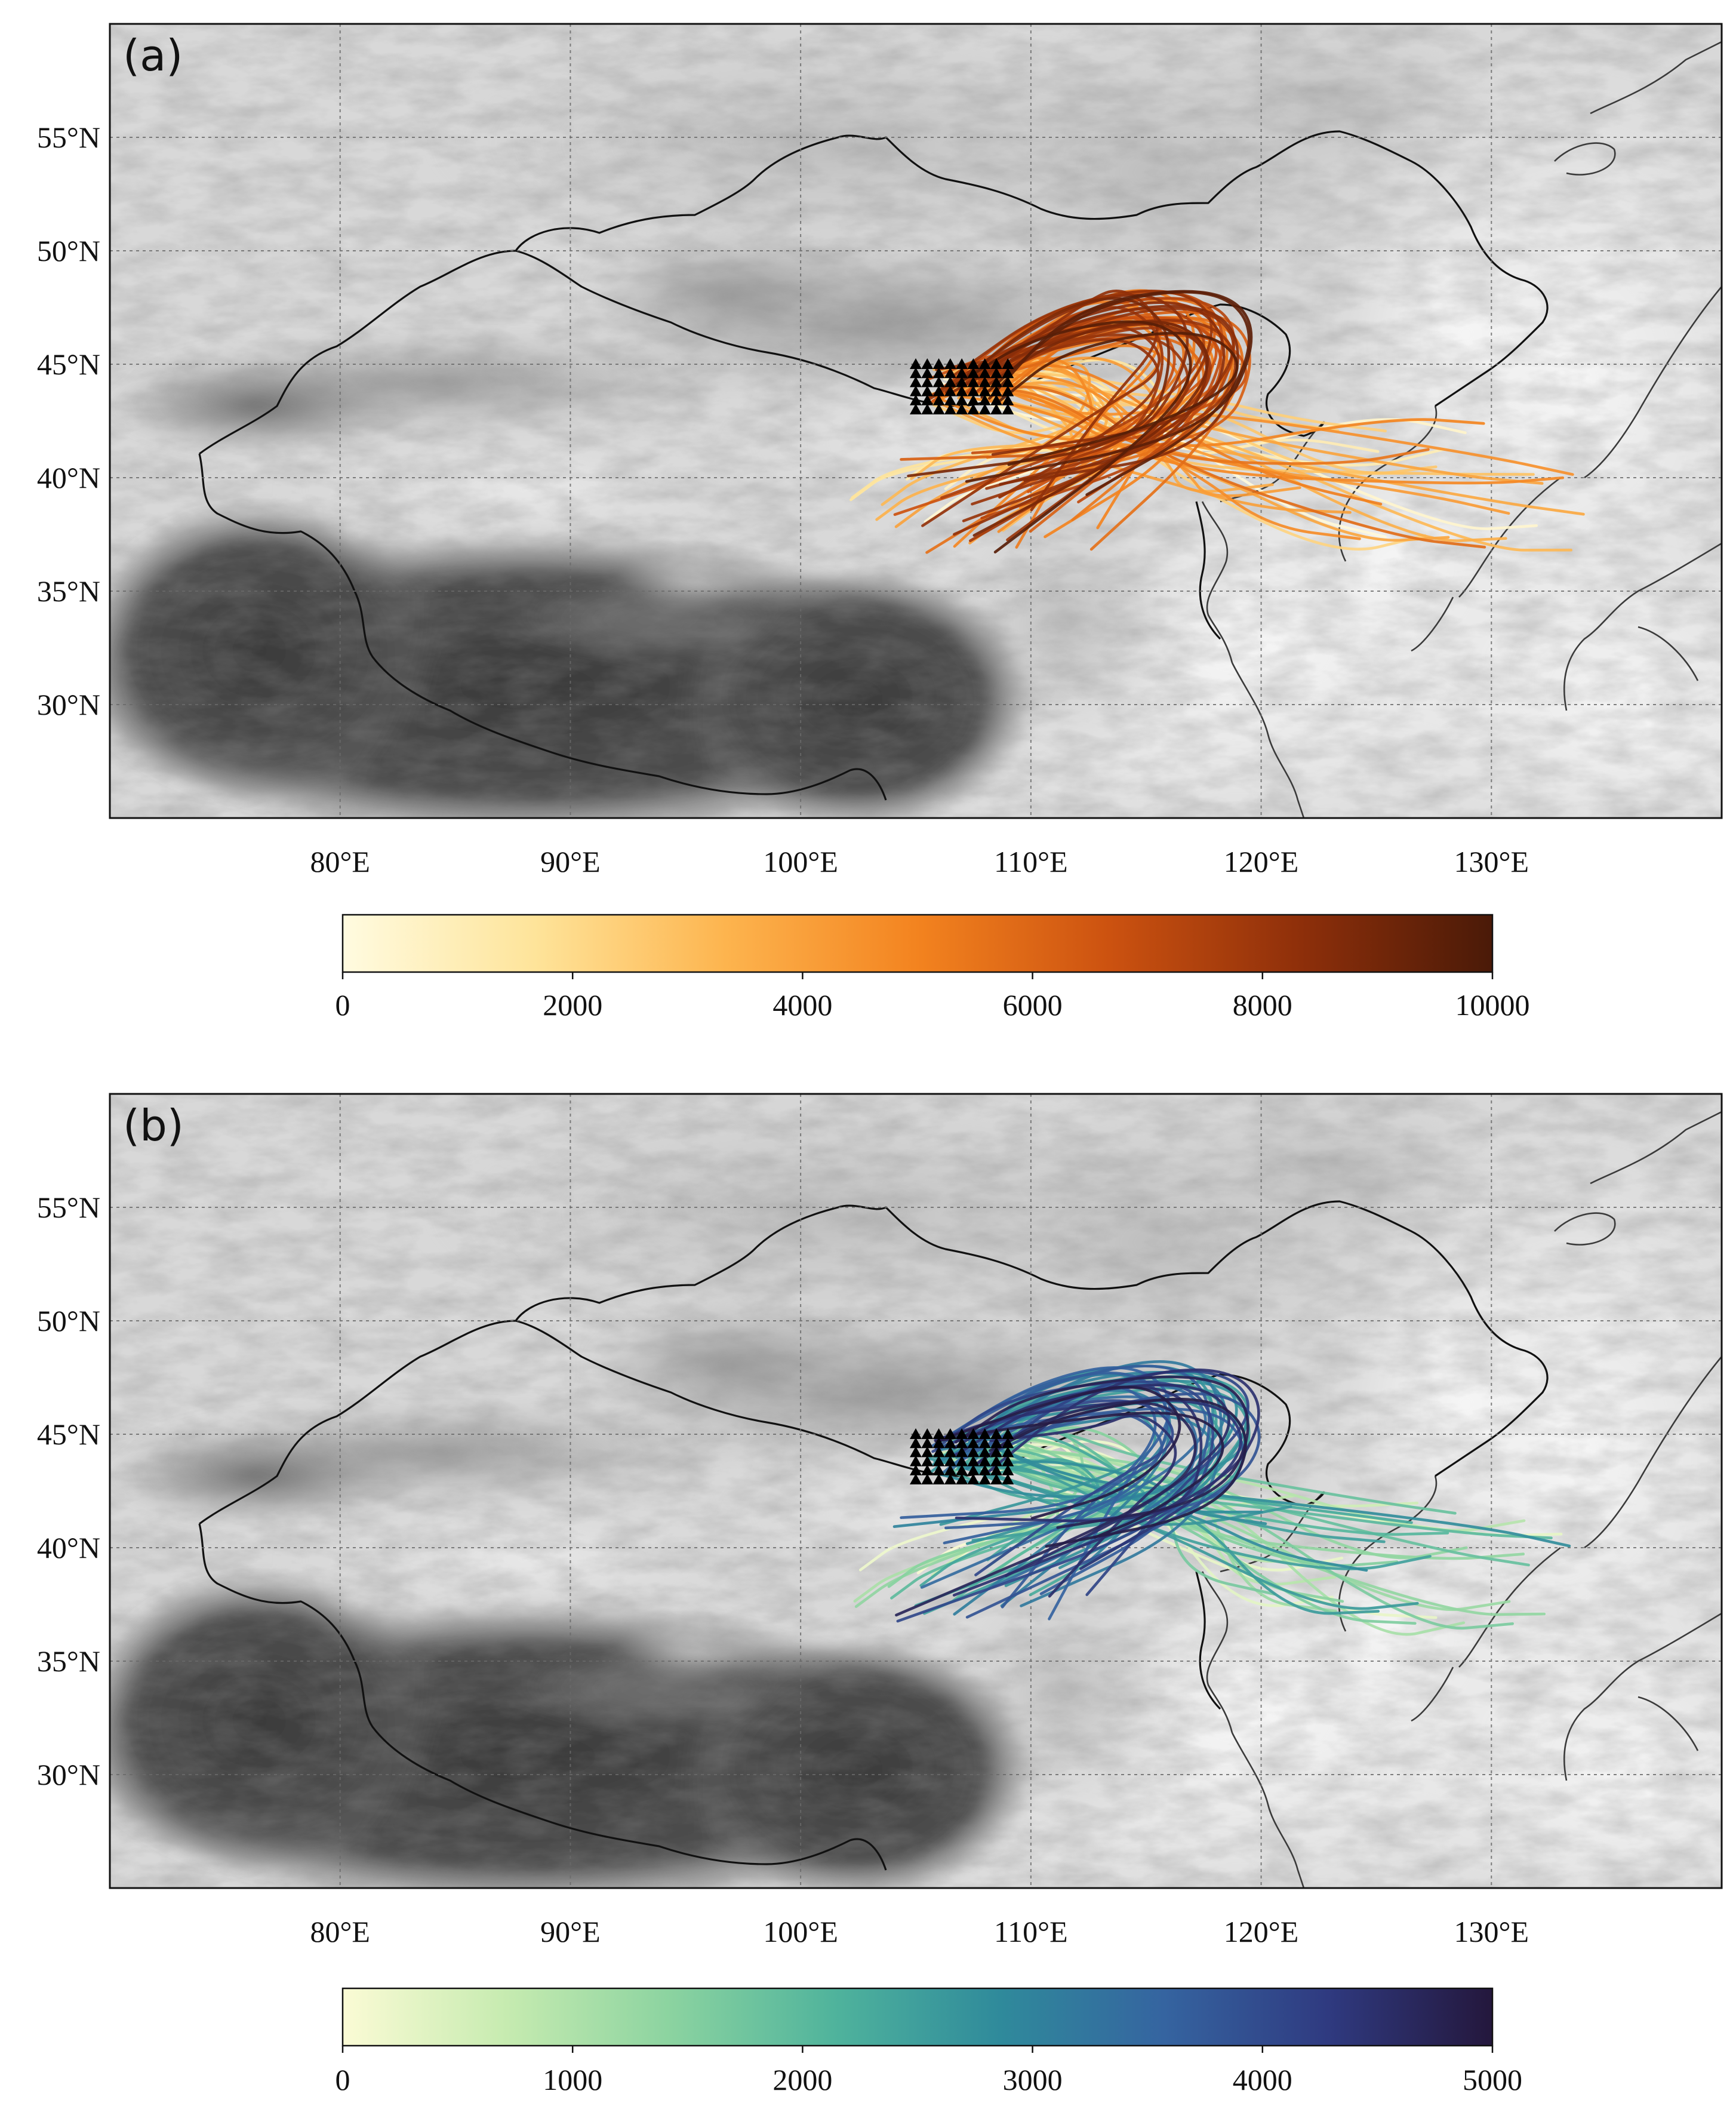 The width and height of the screenshot is (1736, 2103). What do you see at coordinates (1031, 861) in the screenshot?
I see `lon-tick-label: 110°E` at bounding box center [1031, 861].